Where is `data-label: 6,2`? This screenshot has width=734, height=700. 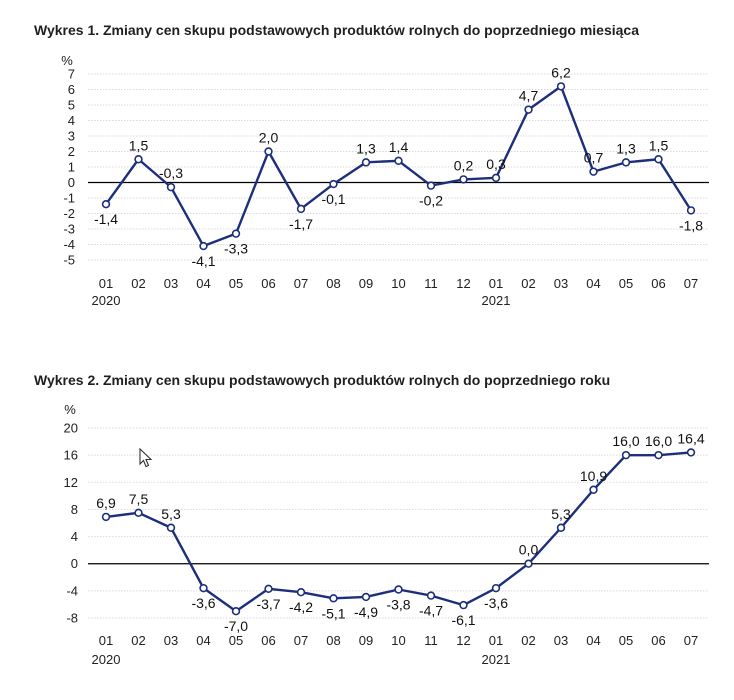 data-label: 6,2 is located at coordinates (561, 72).